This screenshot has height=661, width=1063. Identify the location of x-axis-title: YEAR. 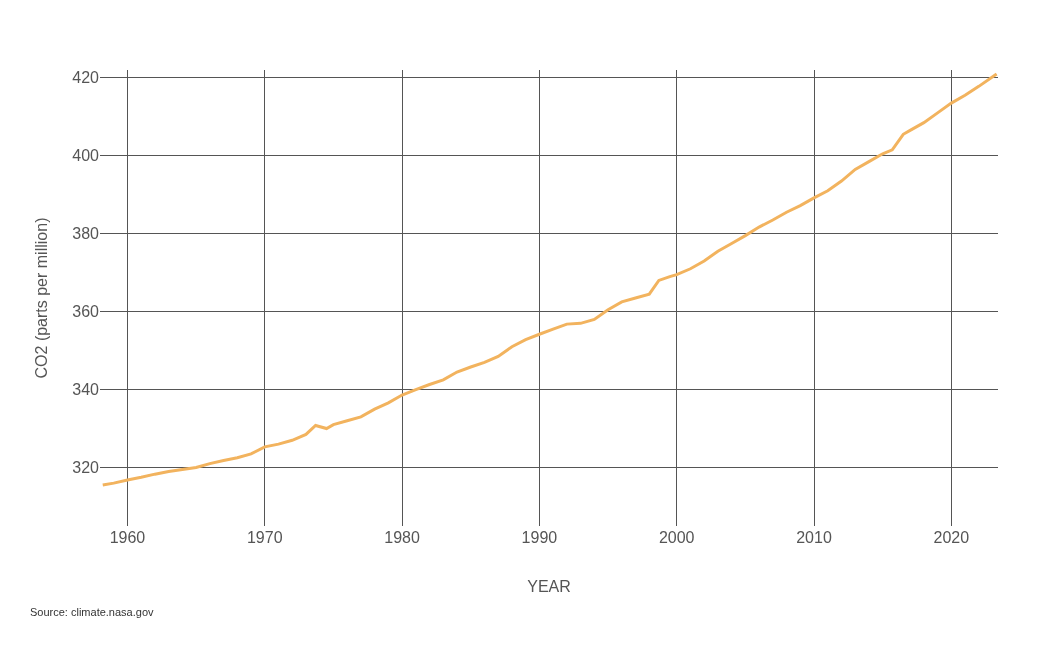
(549, 586).